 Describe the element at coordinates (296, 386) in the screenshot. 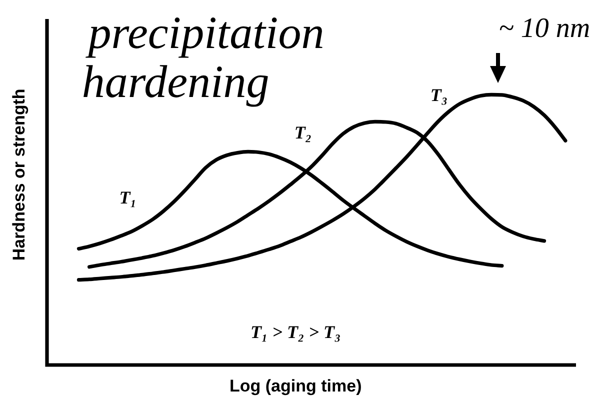

I see `x-axis-title: Log (aging time)` at that location.